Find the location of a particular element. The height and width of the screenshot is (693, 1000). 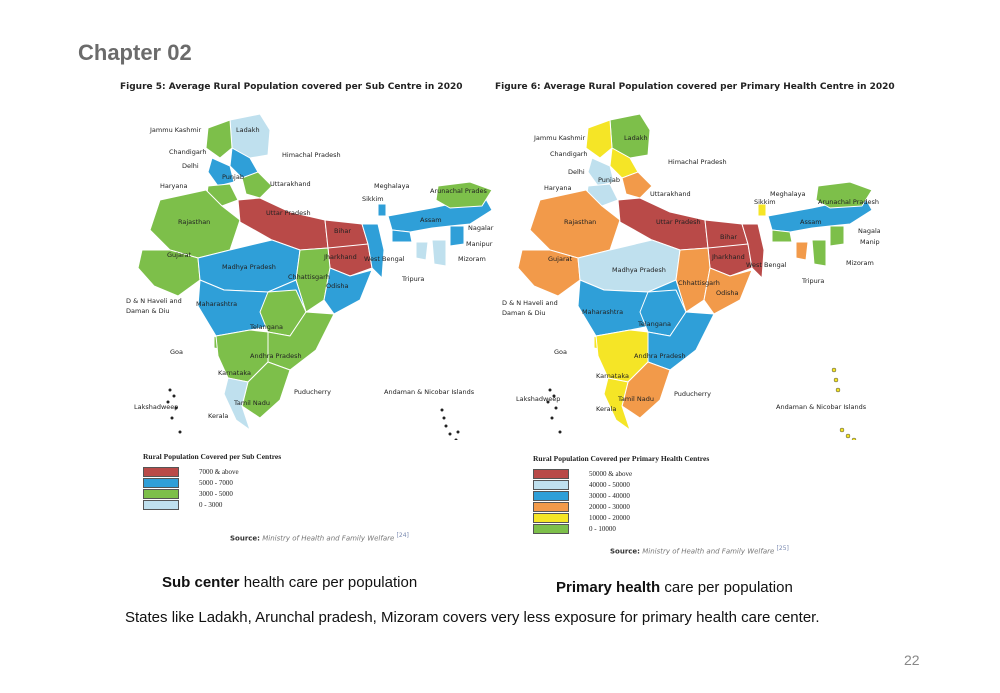

map-label: Madhya Pradesh is located at coordinates (639, 270).